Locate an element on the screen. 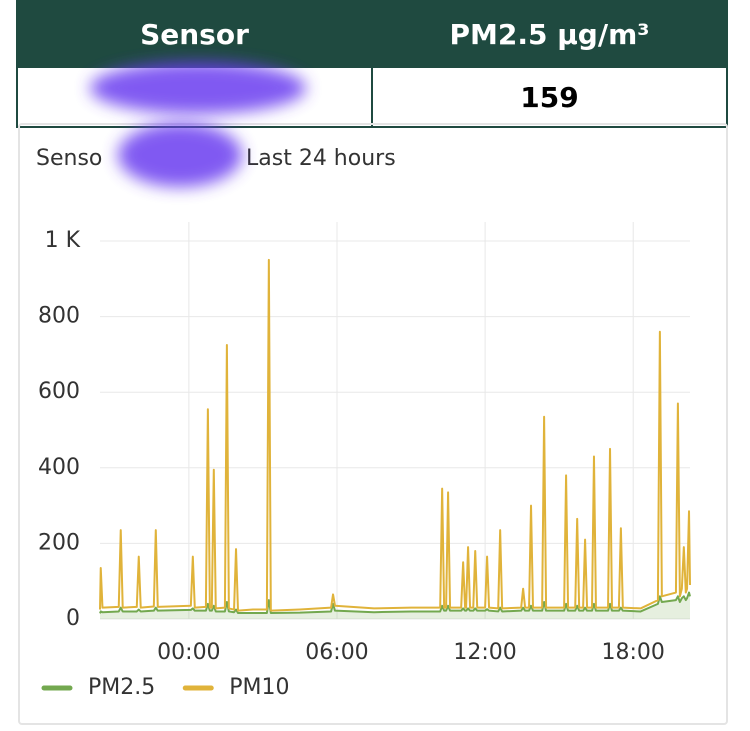 The width and height of the screenshot is (750, 731). y-tick-label: 800 is located at coordinates (59, 316).